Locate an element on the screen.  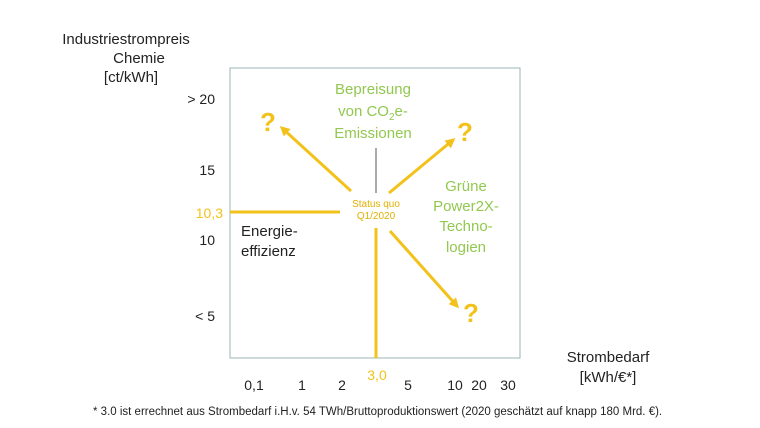
x-ticks: 0,1 1 2 5 10 20 30 3,0 is located at coordinates (380, 380).